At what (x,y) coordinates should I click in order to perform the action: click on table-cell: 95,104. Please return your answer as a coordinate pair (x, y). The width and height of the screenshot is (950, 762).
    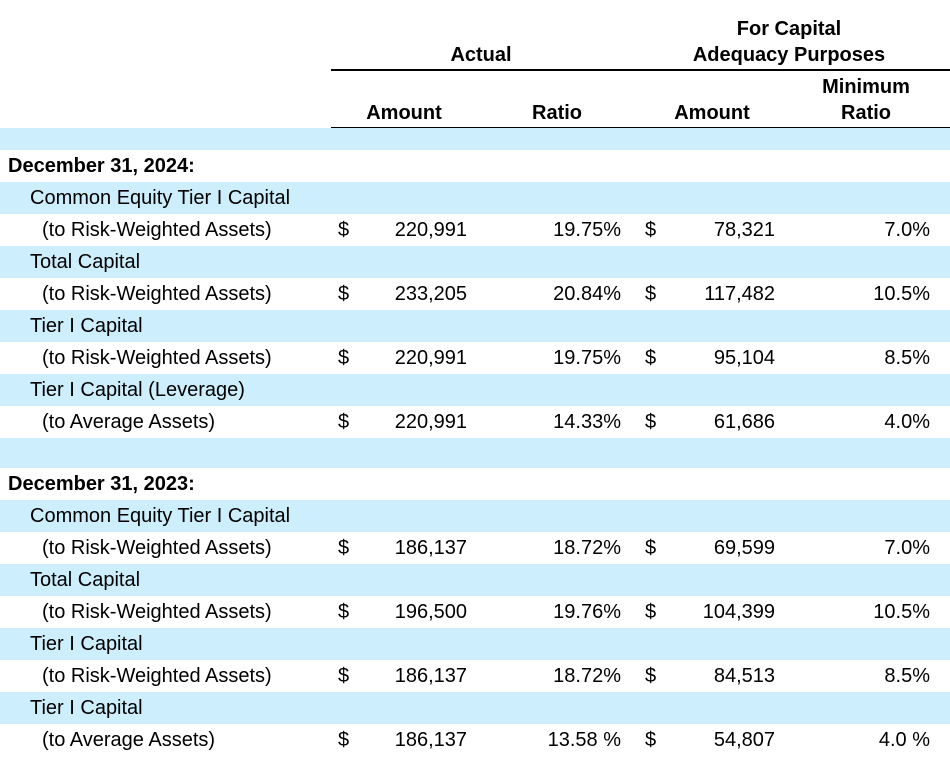
    Looking at the image, I should click on (744, 358).